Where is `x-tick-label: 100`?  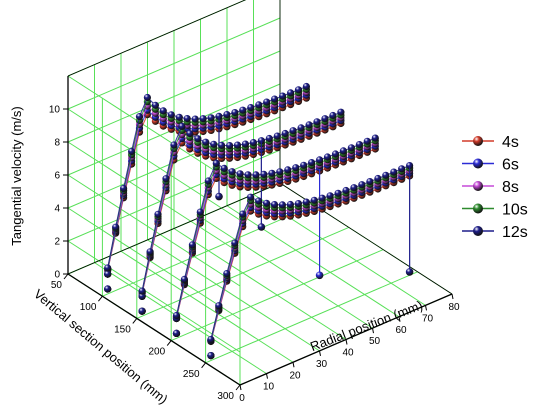
x-tick-label: 100 is located at coordinates (88, 307).